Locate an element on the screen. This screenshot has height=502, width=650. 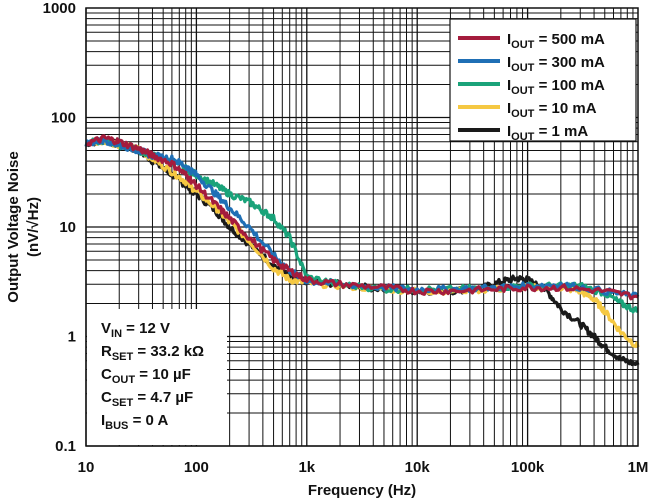
y-tick-label: 100 is located at coordinates (63, 118).